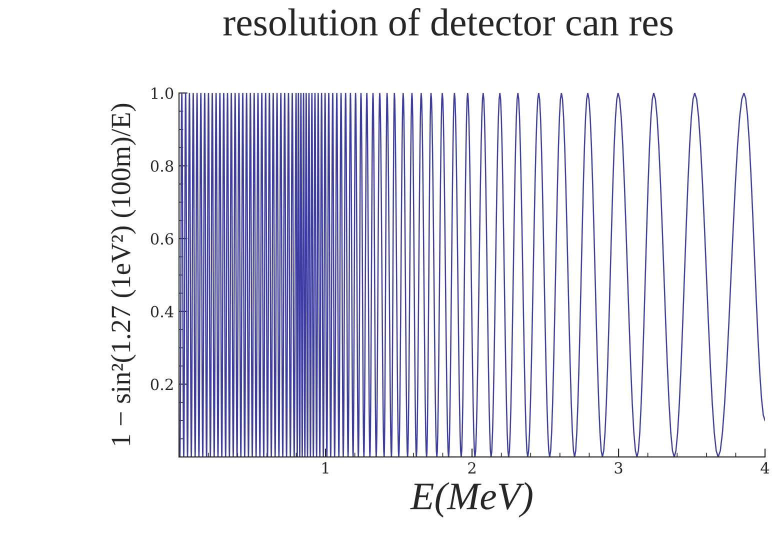  I want to click on y-axis-title: 1 − sin²(1.27 (1eV²) (100m)/E), so click(123, 274).